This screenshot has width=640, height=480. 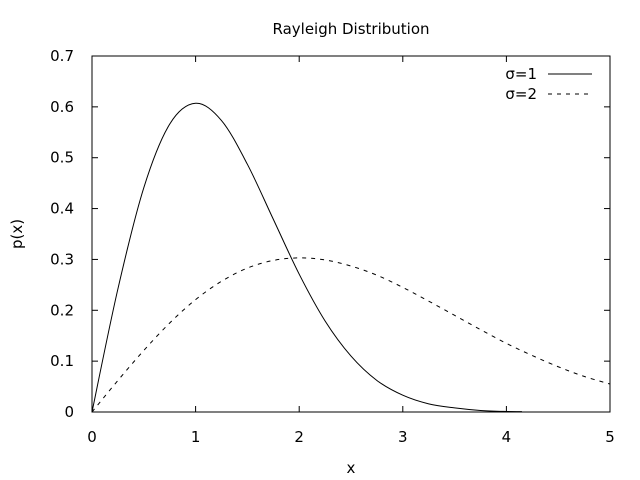 What do you see at coordinates (69, 412) in the screenshot?
I see `y-tick-label: 0` at bounding box center [69, 412].